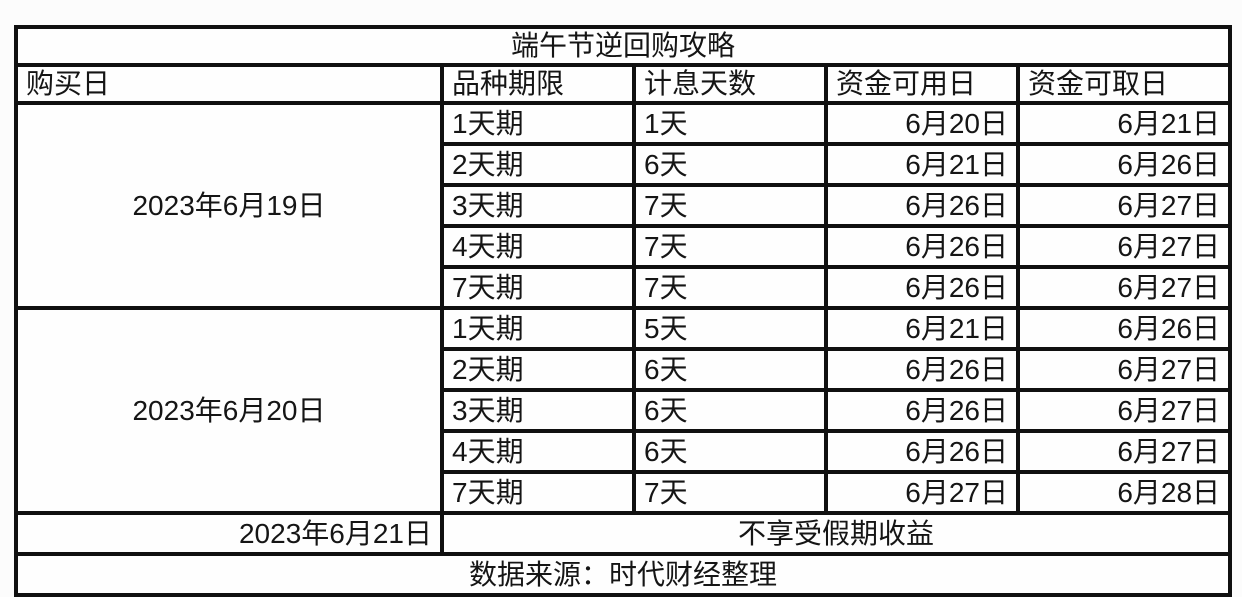 Image resolution: width=1242 pixels, height=597 pixels. Describe the element at coordinates (922, 492) in the screenshot. I see `available-date-cell: 6月27日` at that location.